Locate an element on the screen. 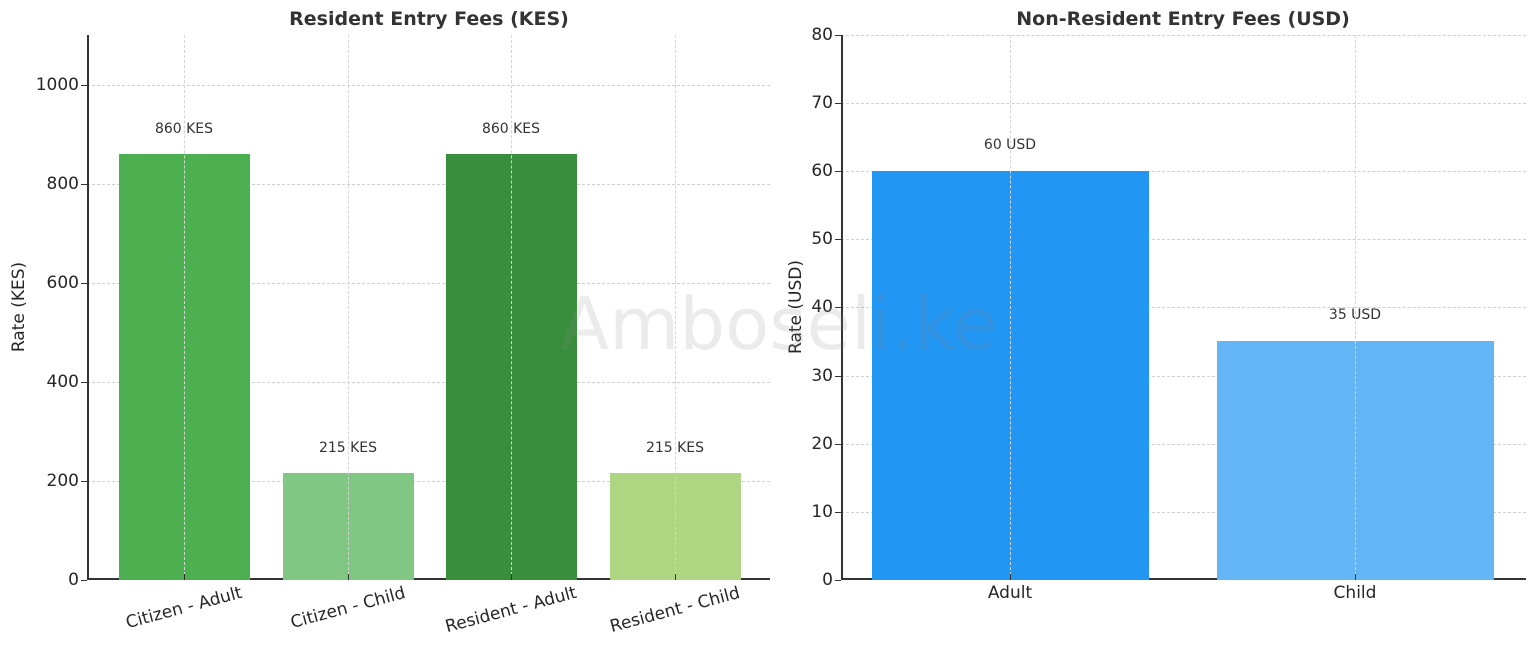 This screenshot has width=1536, height=652. y-tick-label: 800 is located at coordinates (62, 184).